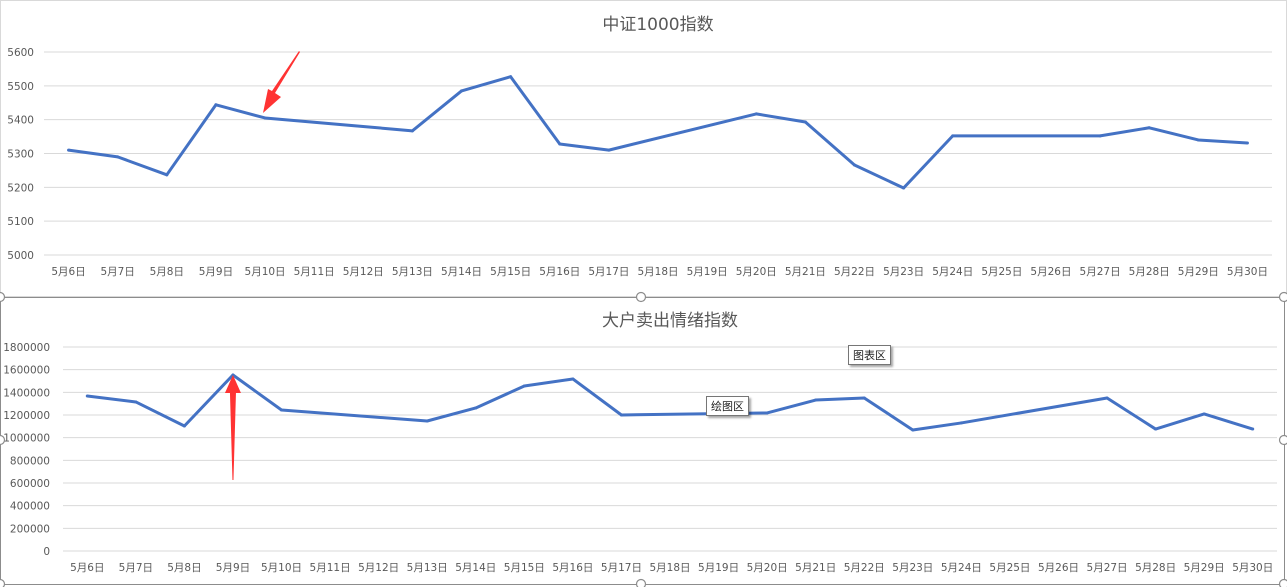 This screenshot has height=587, width=1287. What do you see at coordinates (670, 402) in the screenshot?
I see `series-line` at bounding box center [670, 402].